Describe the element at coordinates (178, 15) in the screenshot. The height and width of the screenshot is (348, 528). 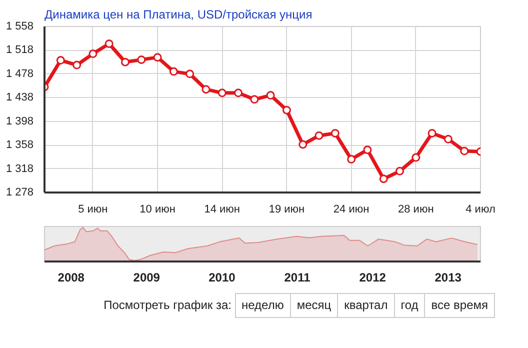
I see `chart-title: Динамика цен на Платина, USD/тройская унция` at that location.